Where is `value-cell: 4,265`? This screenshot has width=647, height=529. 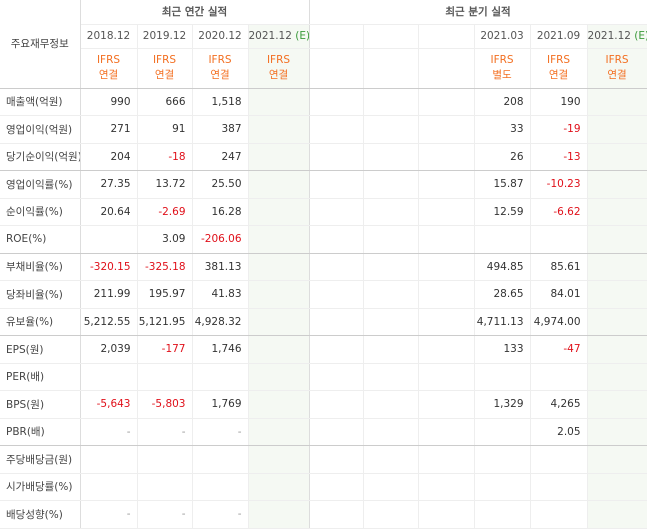 value-cell: 4,265 is located at coordinates (559, 404).